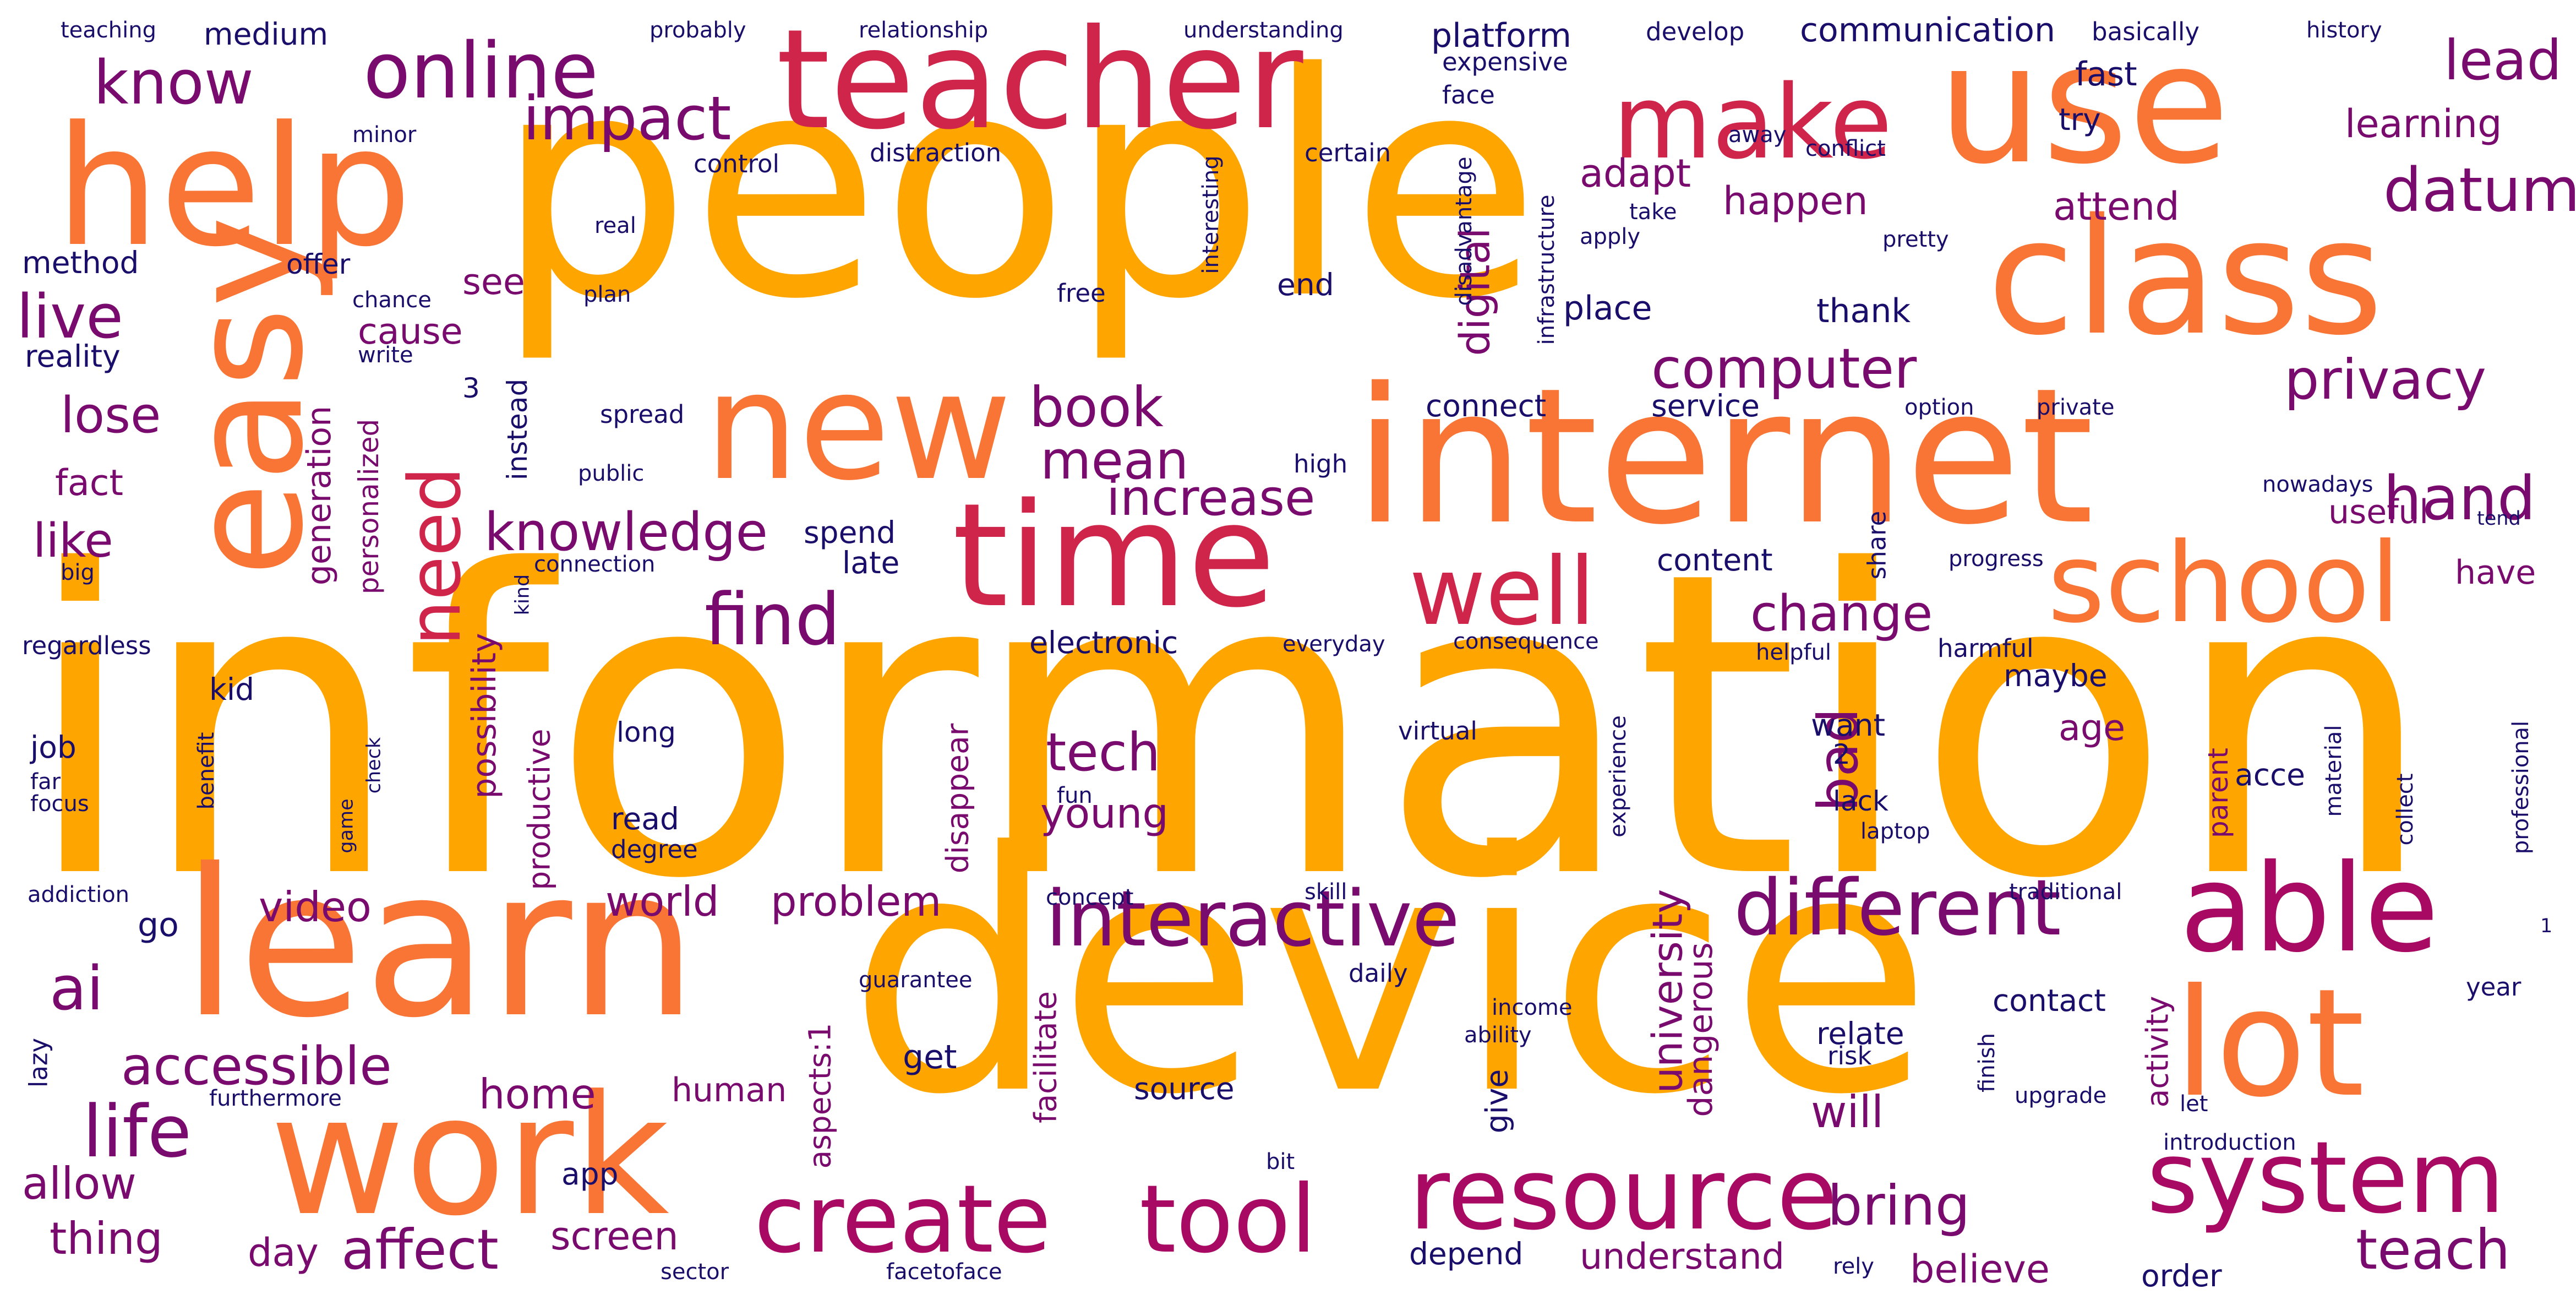 The width and height of the screenshot is (2576, 1305). What do you see at coordinates (440, 944) in the screenshot?
I see `cloud-word: learn` at bounding box center [440, 944].